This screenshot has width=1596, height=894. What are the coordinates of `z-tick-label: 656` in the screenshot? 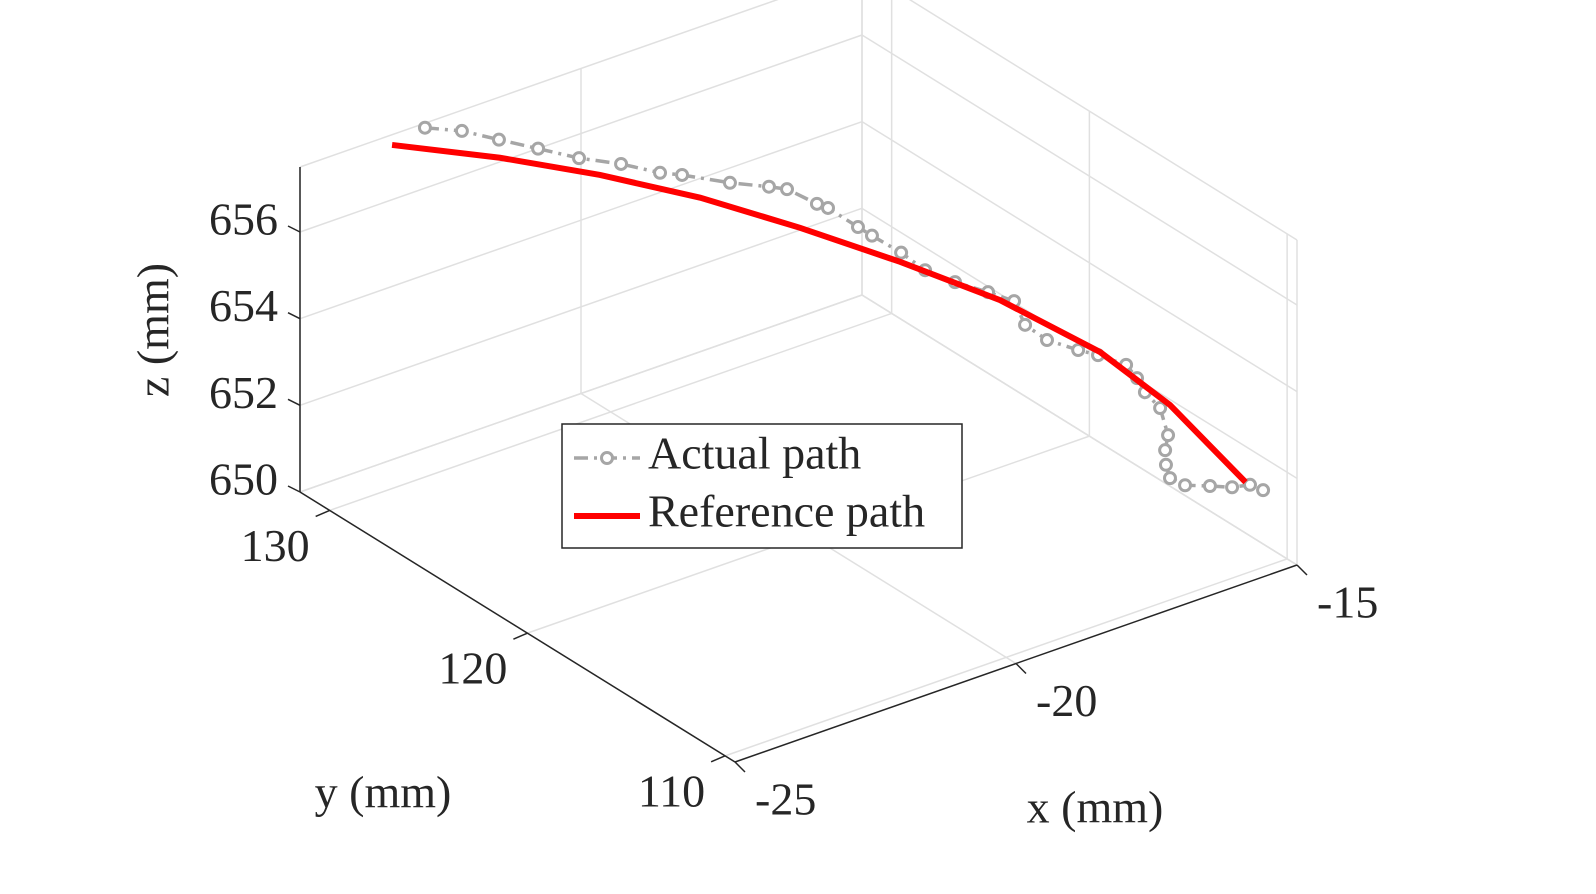 It's located at (243, 219).